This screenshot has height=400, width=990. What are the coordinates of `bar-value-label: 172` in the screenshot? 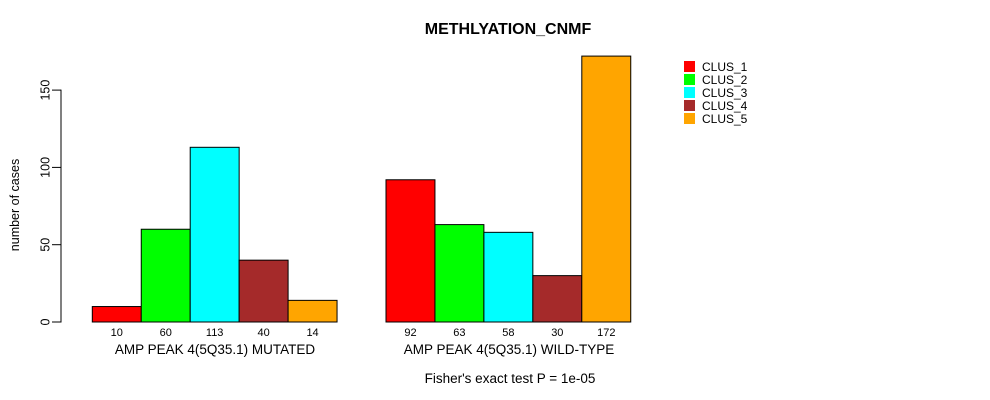 It's located at (606, 333).